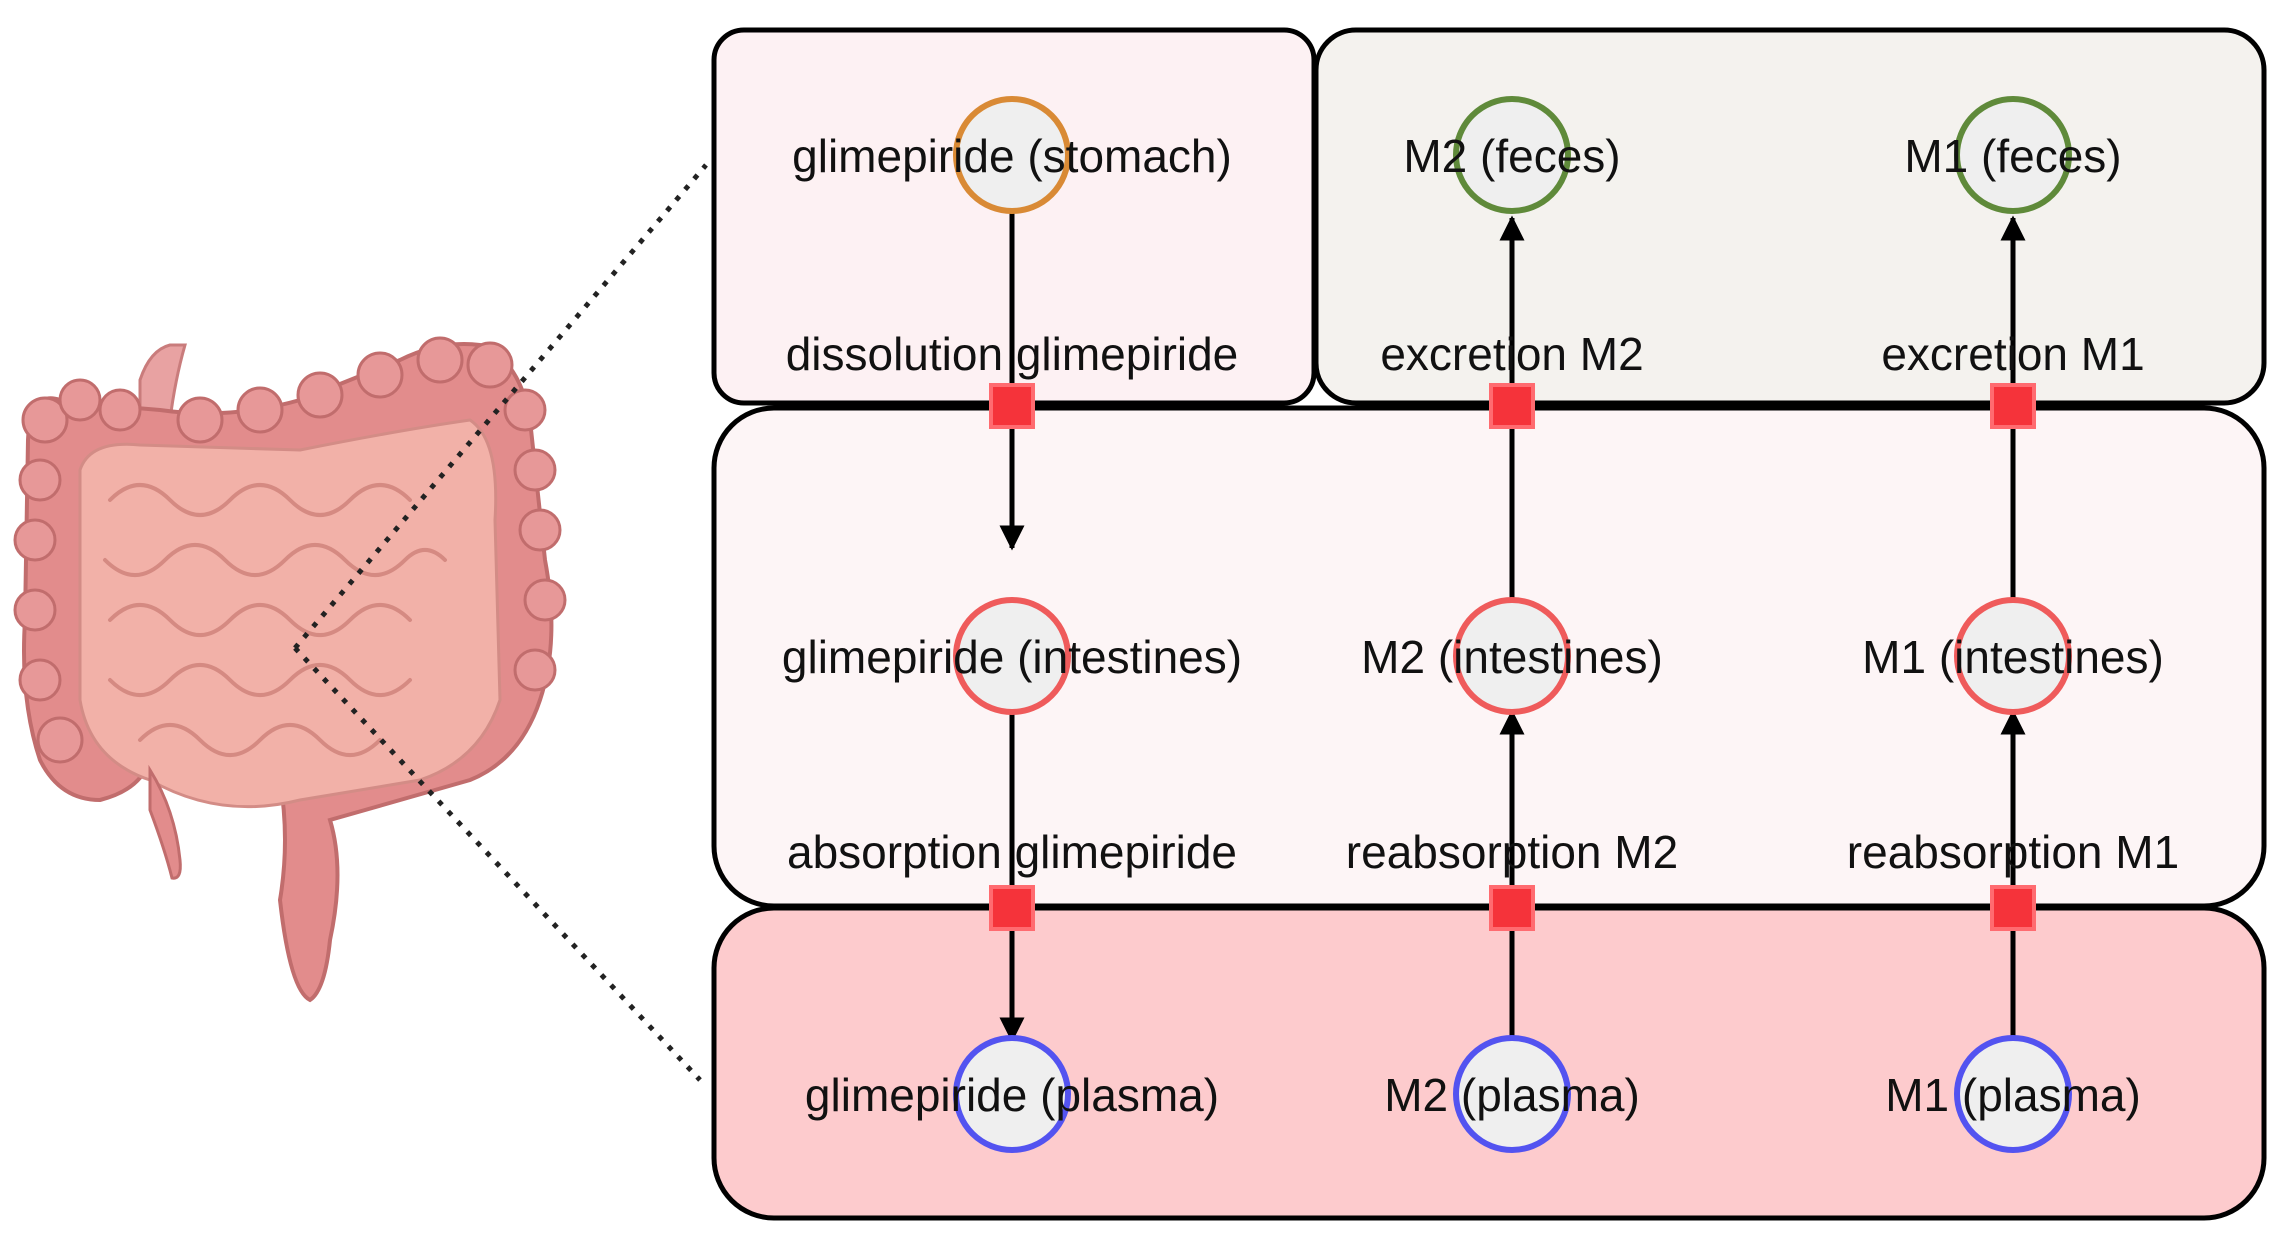  I want to click on node-glimepiride-intestines, so click(1012, 656).